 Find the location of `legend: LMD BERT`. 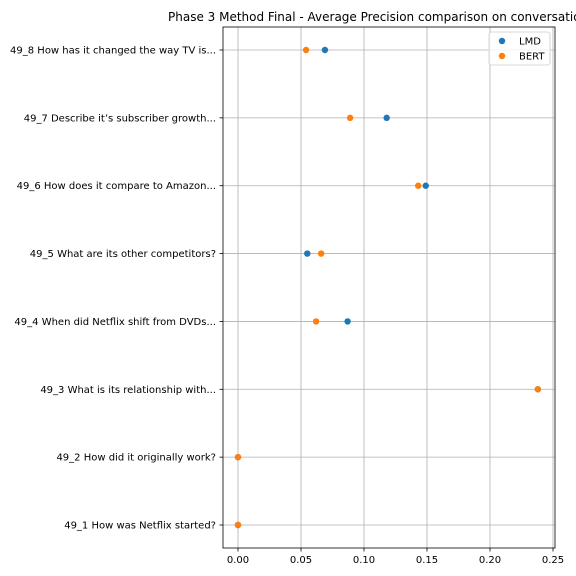

legend: LMD BERT is located at coordinates (519, 48).